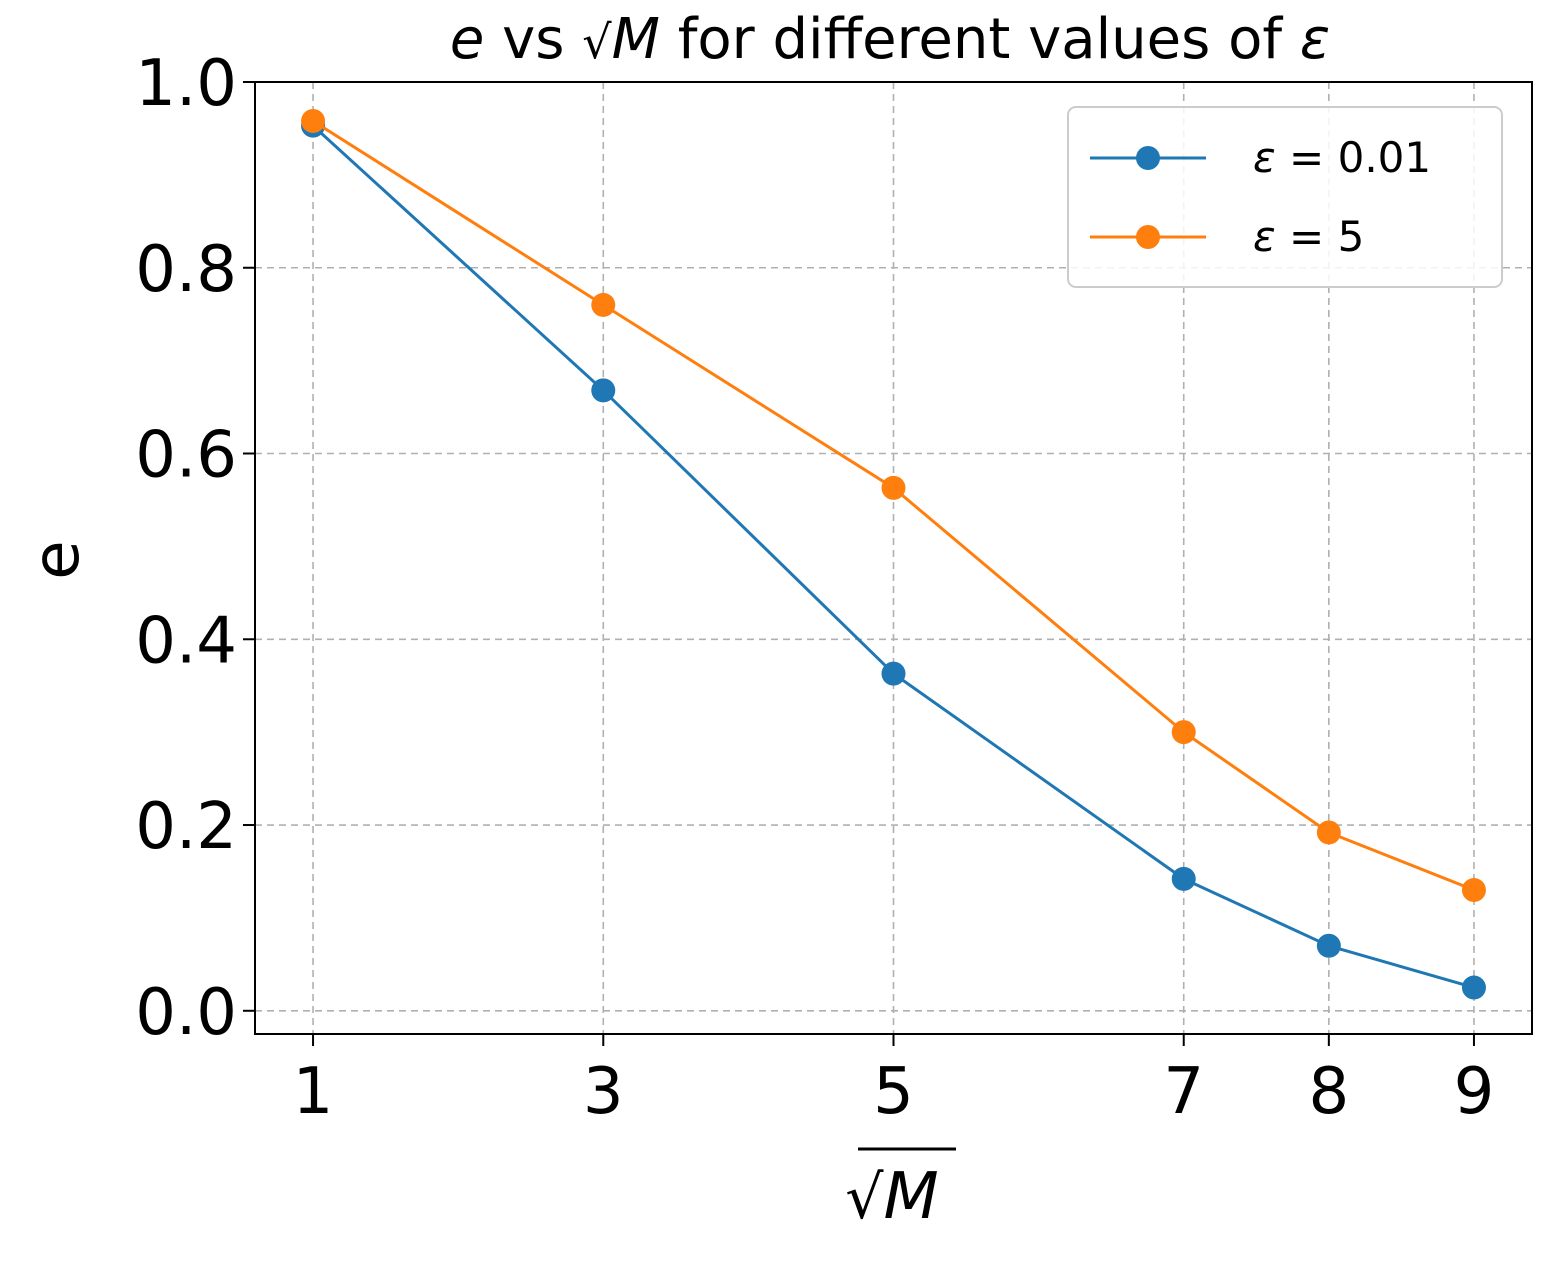 This screenshot has width=1555, height=1263. Describe the element at coordinates (1315, 39) in the screenshot. I see `title-part-epsilon: ε` at that location.